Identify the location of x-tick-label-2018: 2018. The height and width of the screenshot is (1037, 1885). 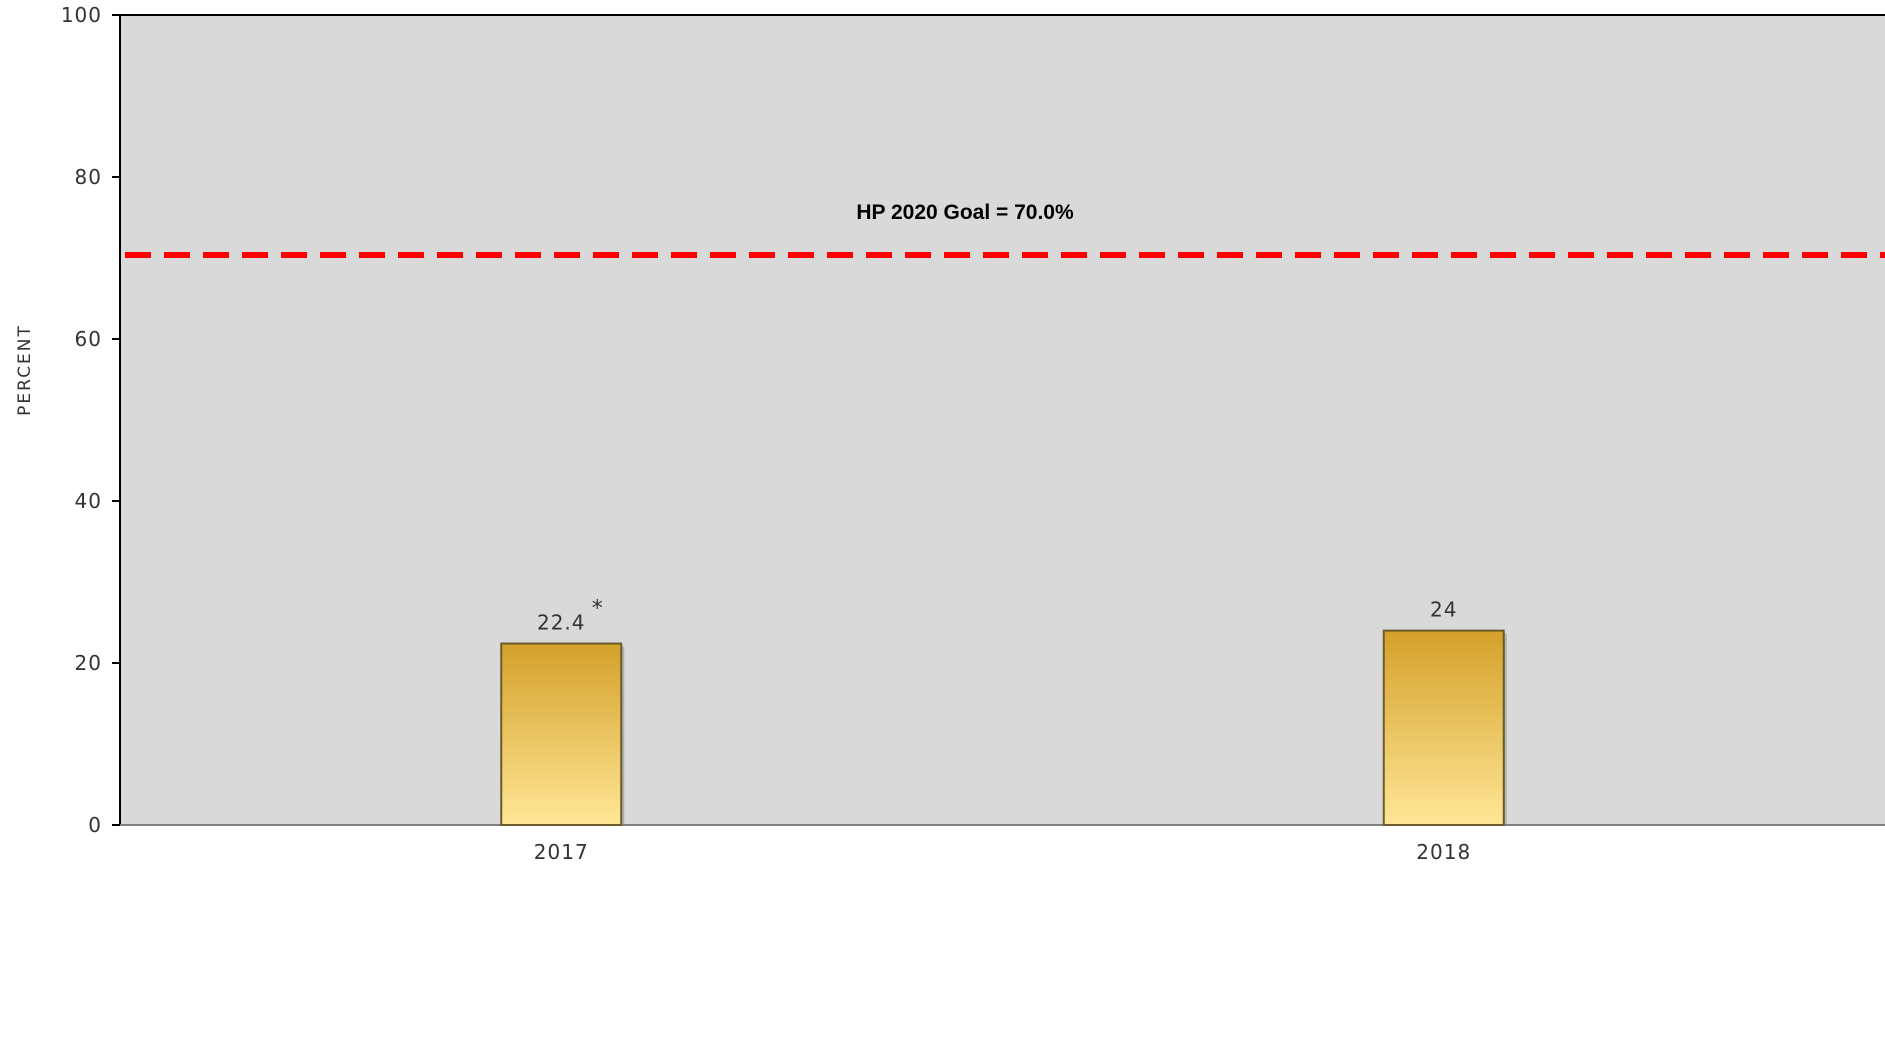
(1443, 852).